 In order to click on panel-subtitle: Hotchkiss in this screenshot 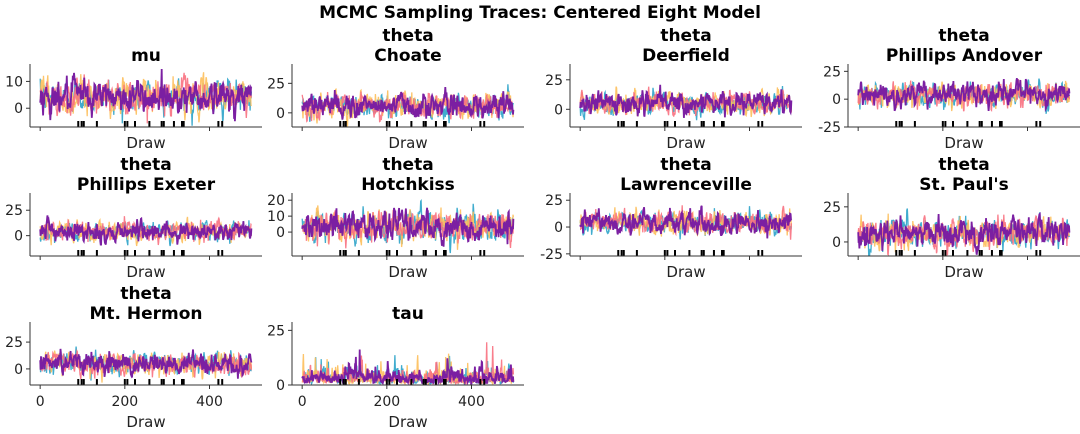, I will do `click(408, 185)`.